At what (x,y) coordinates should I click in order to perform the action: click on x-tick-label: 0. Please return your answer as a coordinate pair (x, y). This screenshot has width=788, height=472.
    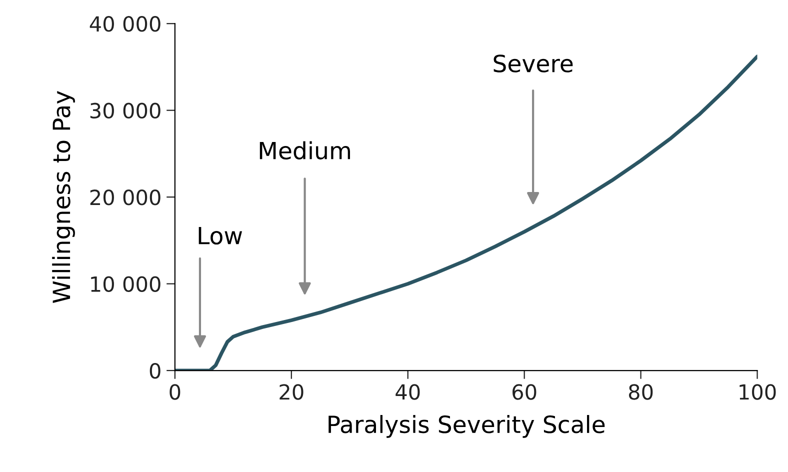
    Looking at the image, I should click on (175, 392).